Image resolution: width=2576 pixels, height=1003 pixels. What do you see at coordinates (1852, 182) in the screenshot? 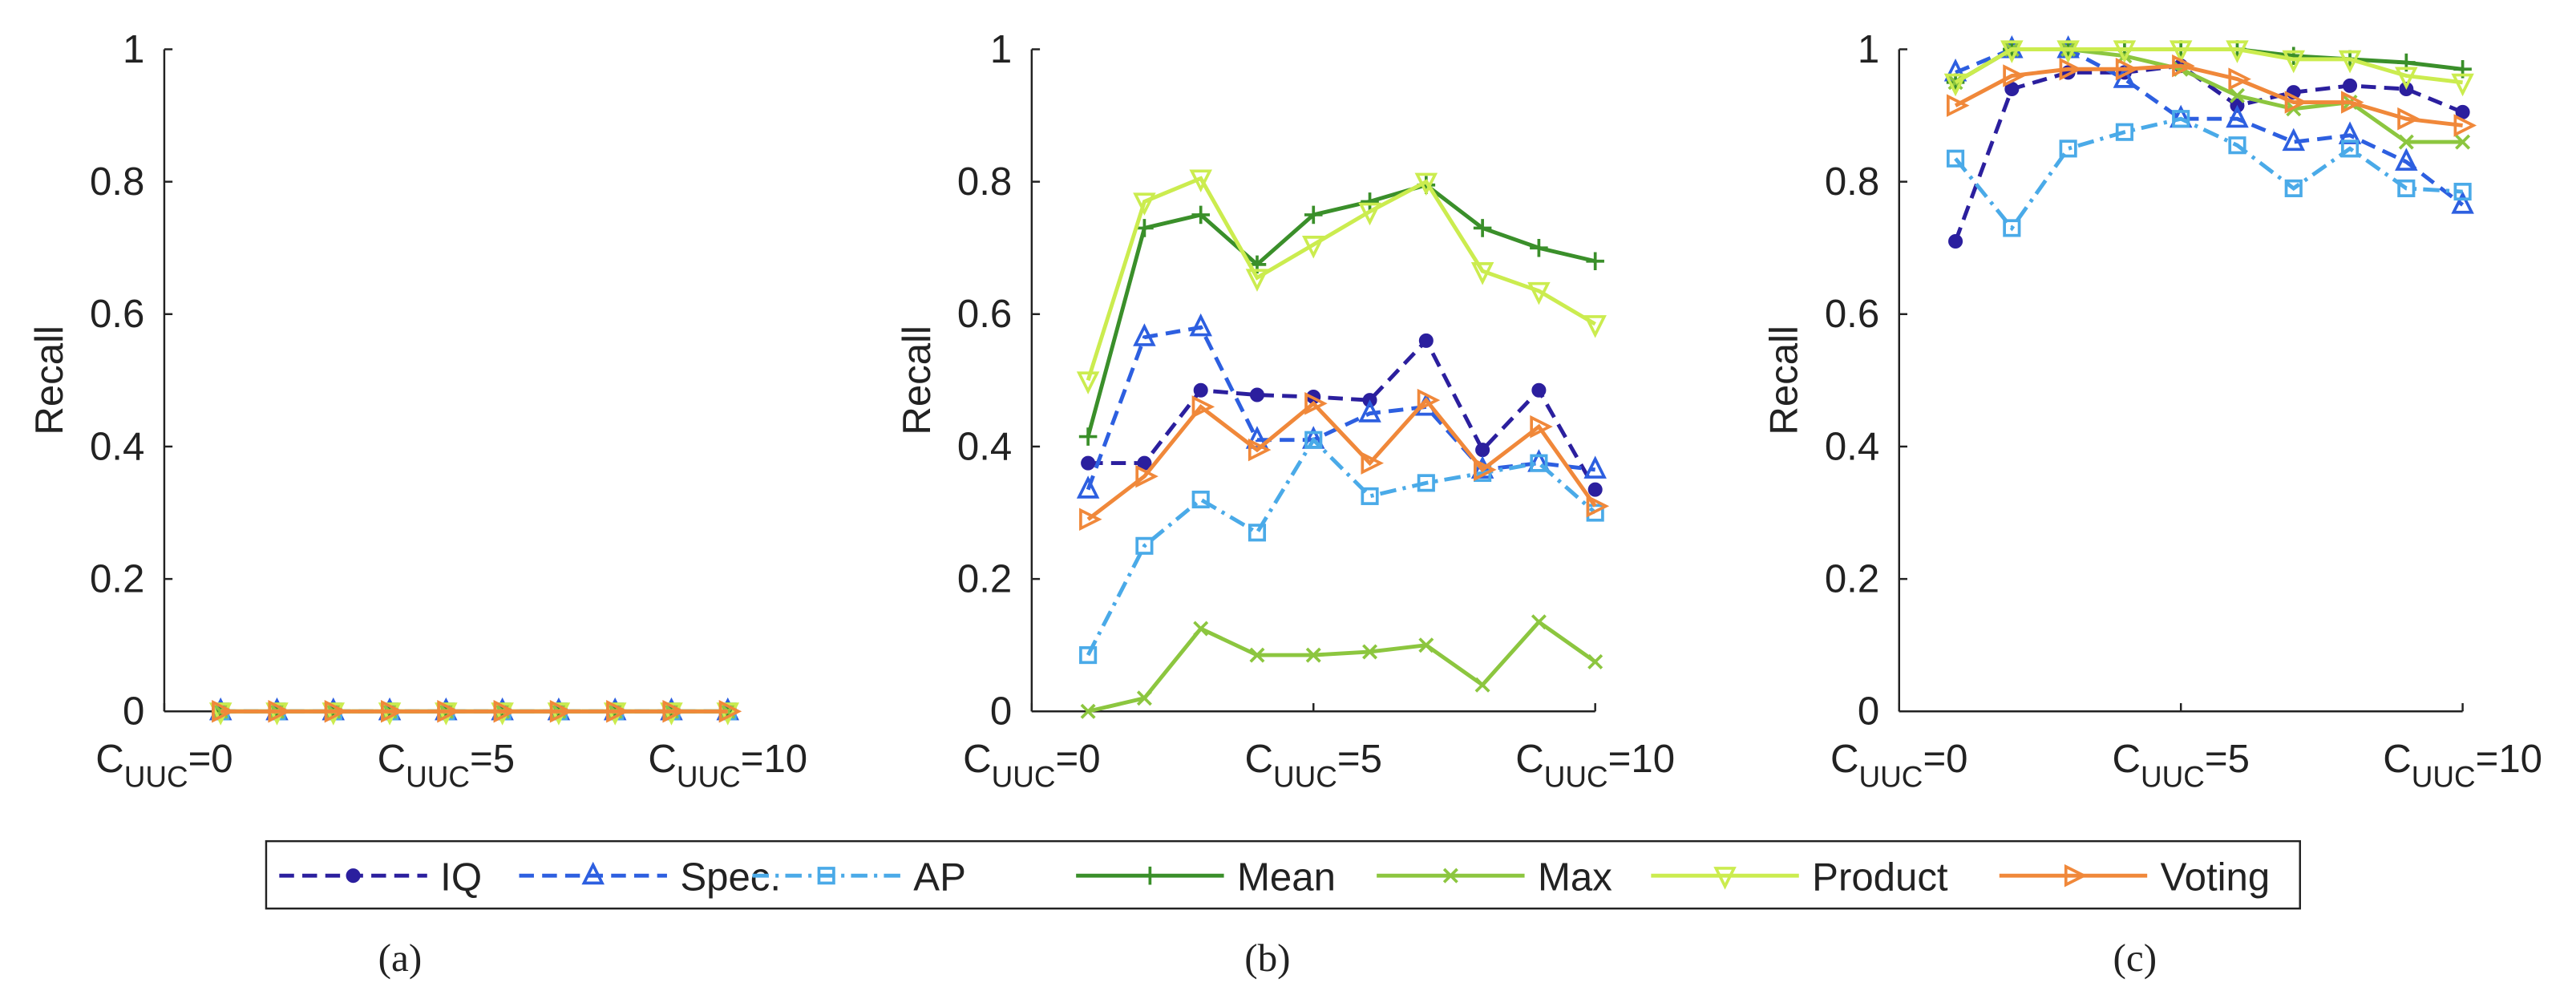
I see `y-tick-label: 0.8` at bounding box center [1852, 182].